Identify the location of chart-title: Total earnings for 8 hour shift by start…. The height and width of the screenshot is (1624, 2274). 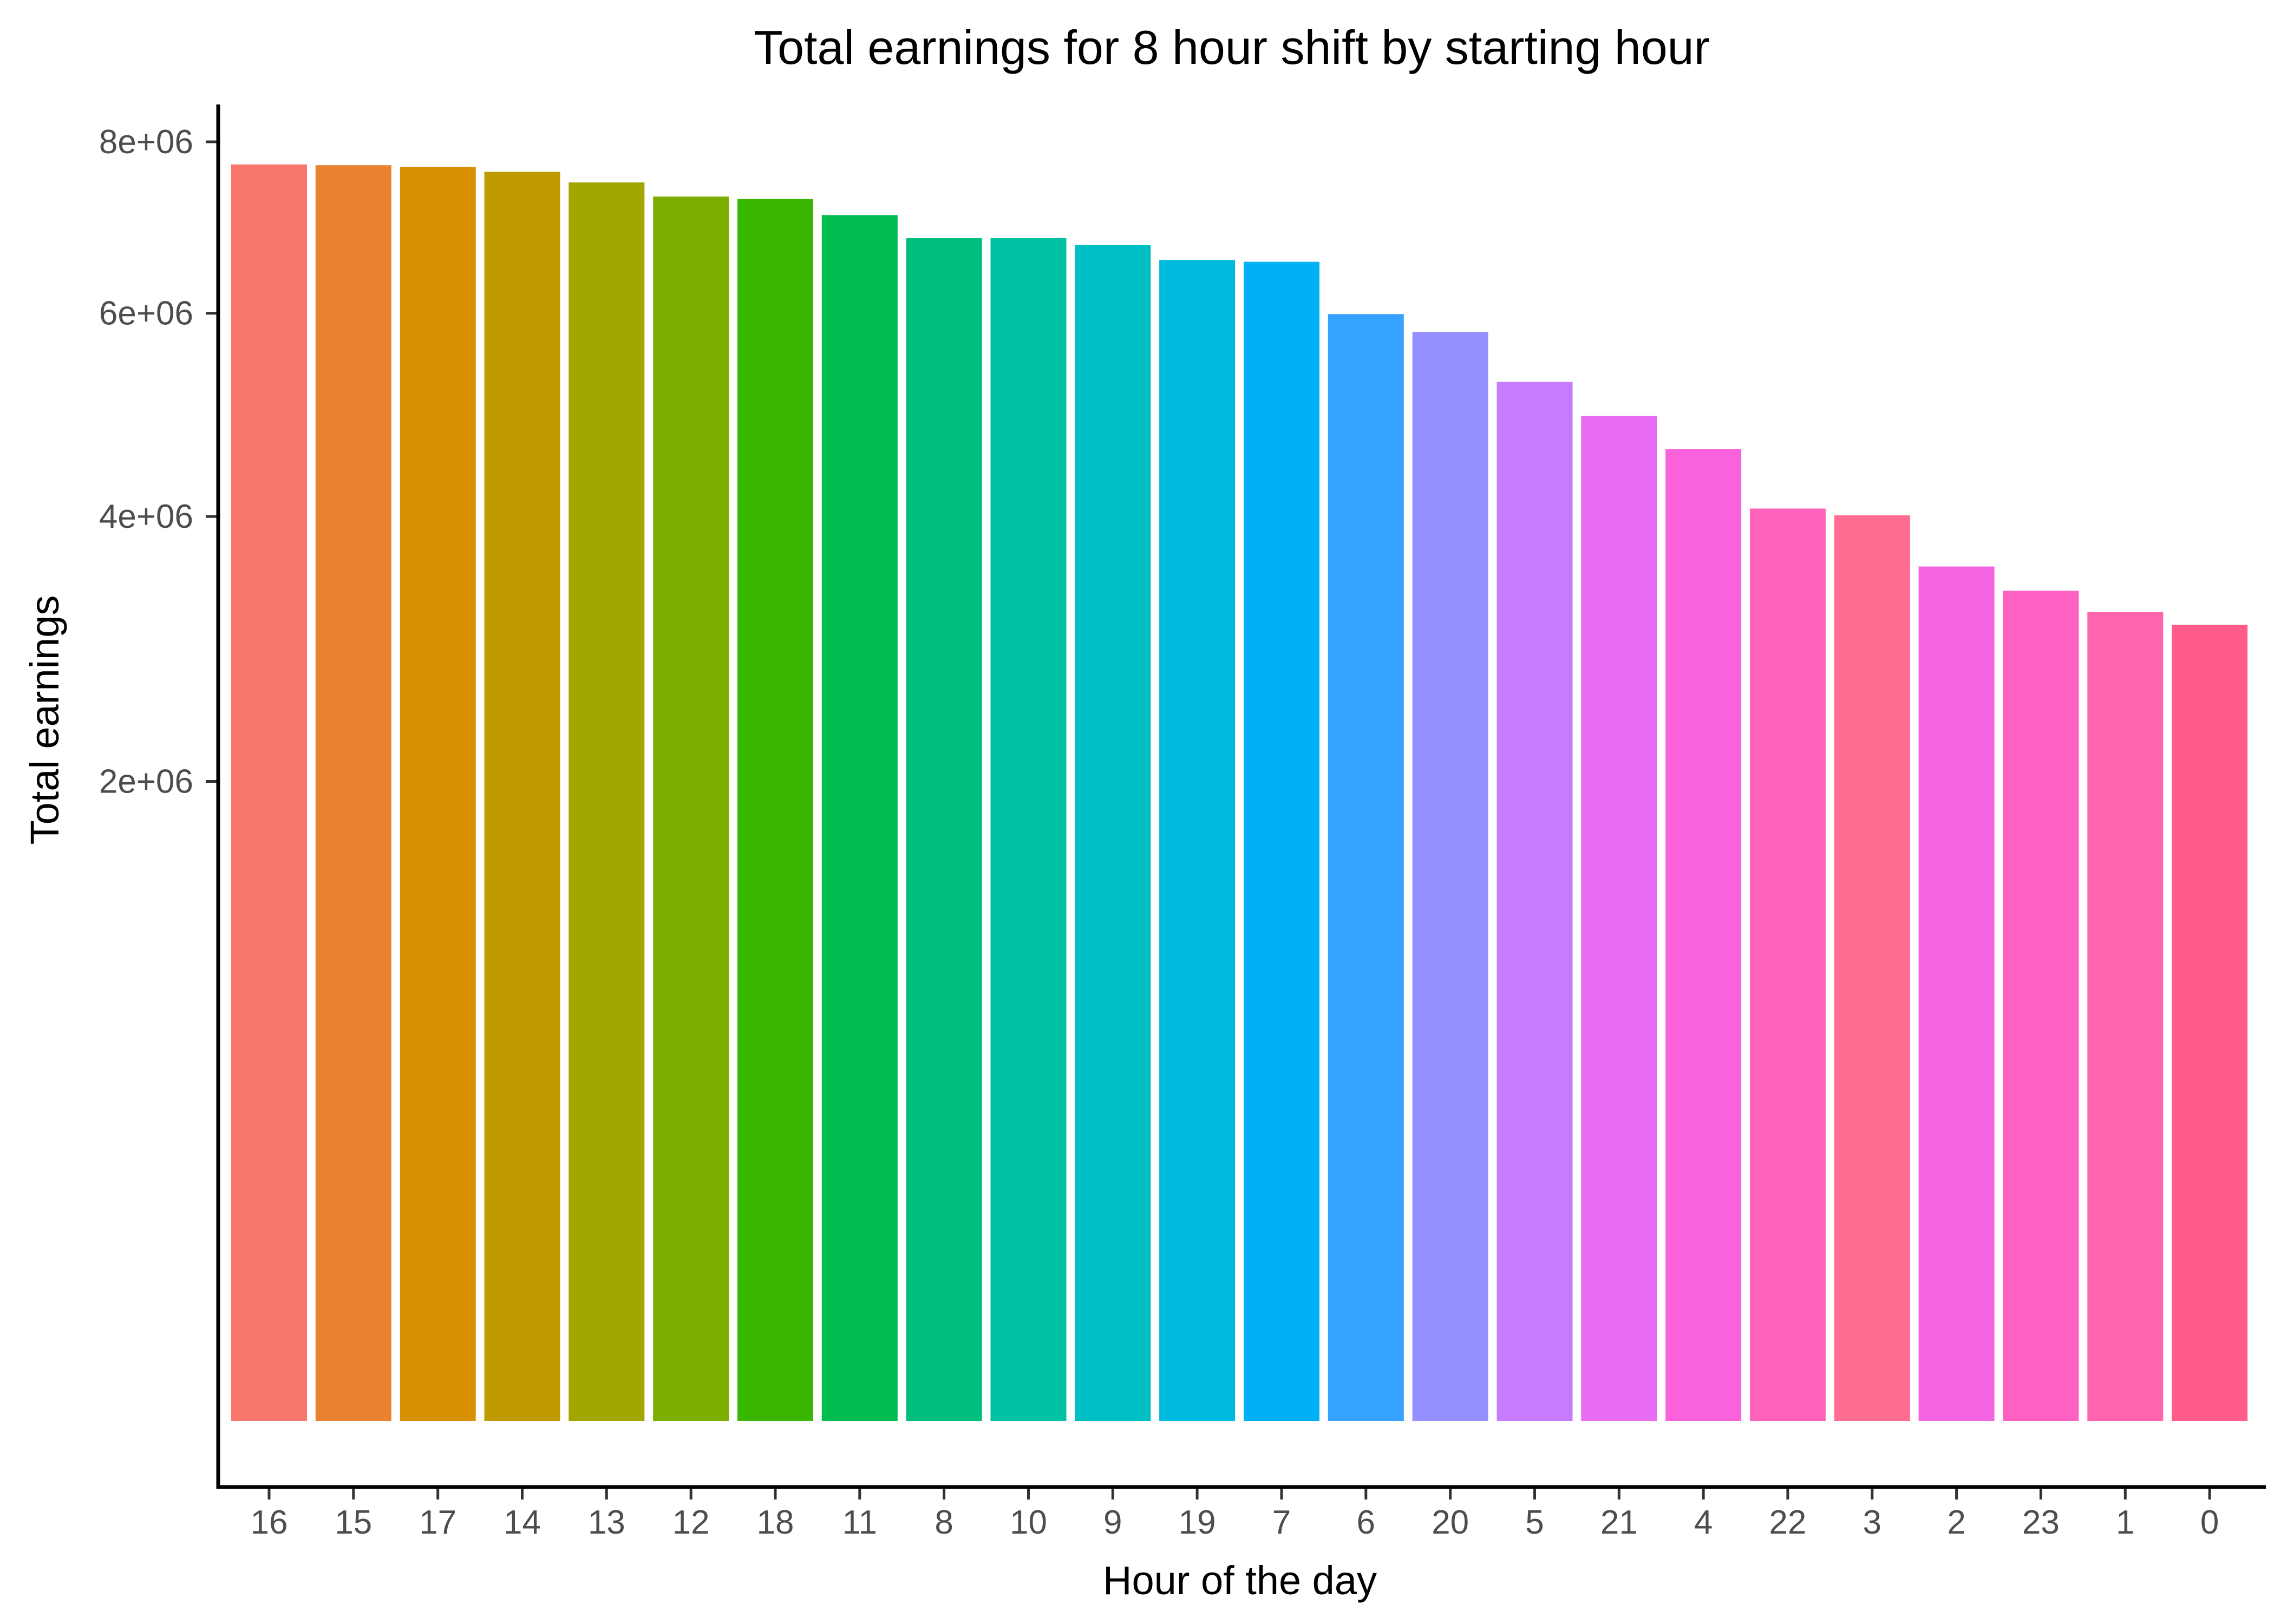
(1232, 47).